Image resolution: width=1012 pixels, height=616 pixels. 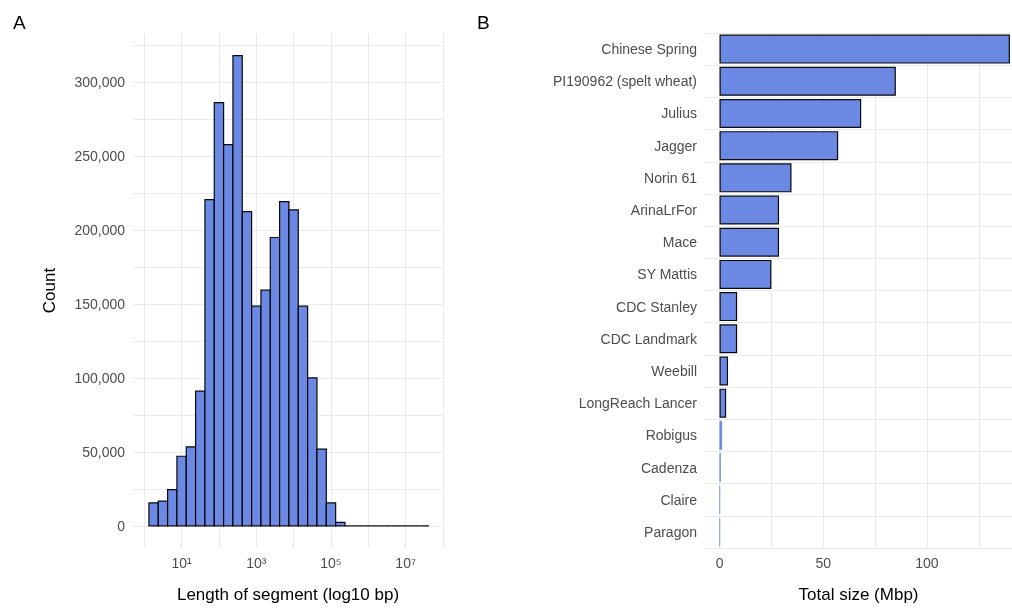 What do you see at coordinates (625, 81) in the screenshot?
I see `y-tick-label: PI190962 (spelt wheat)` at bounding box center [625, 81].